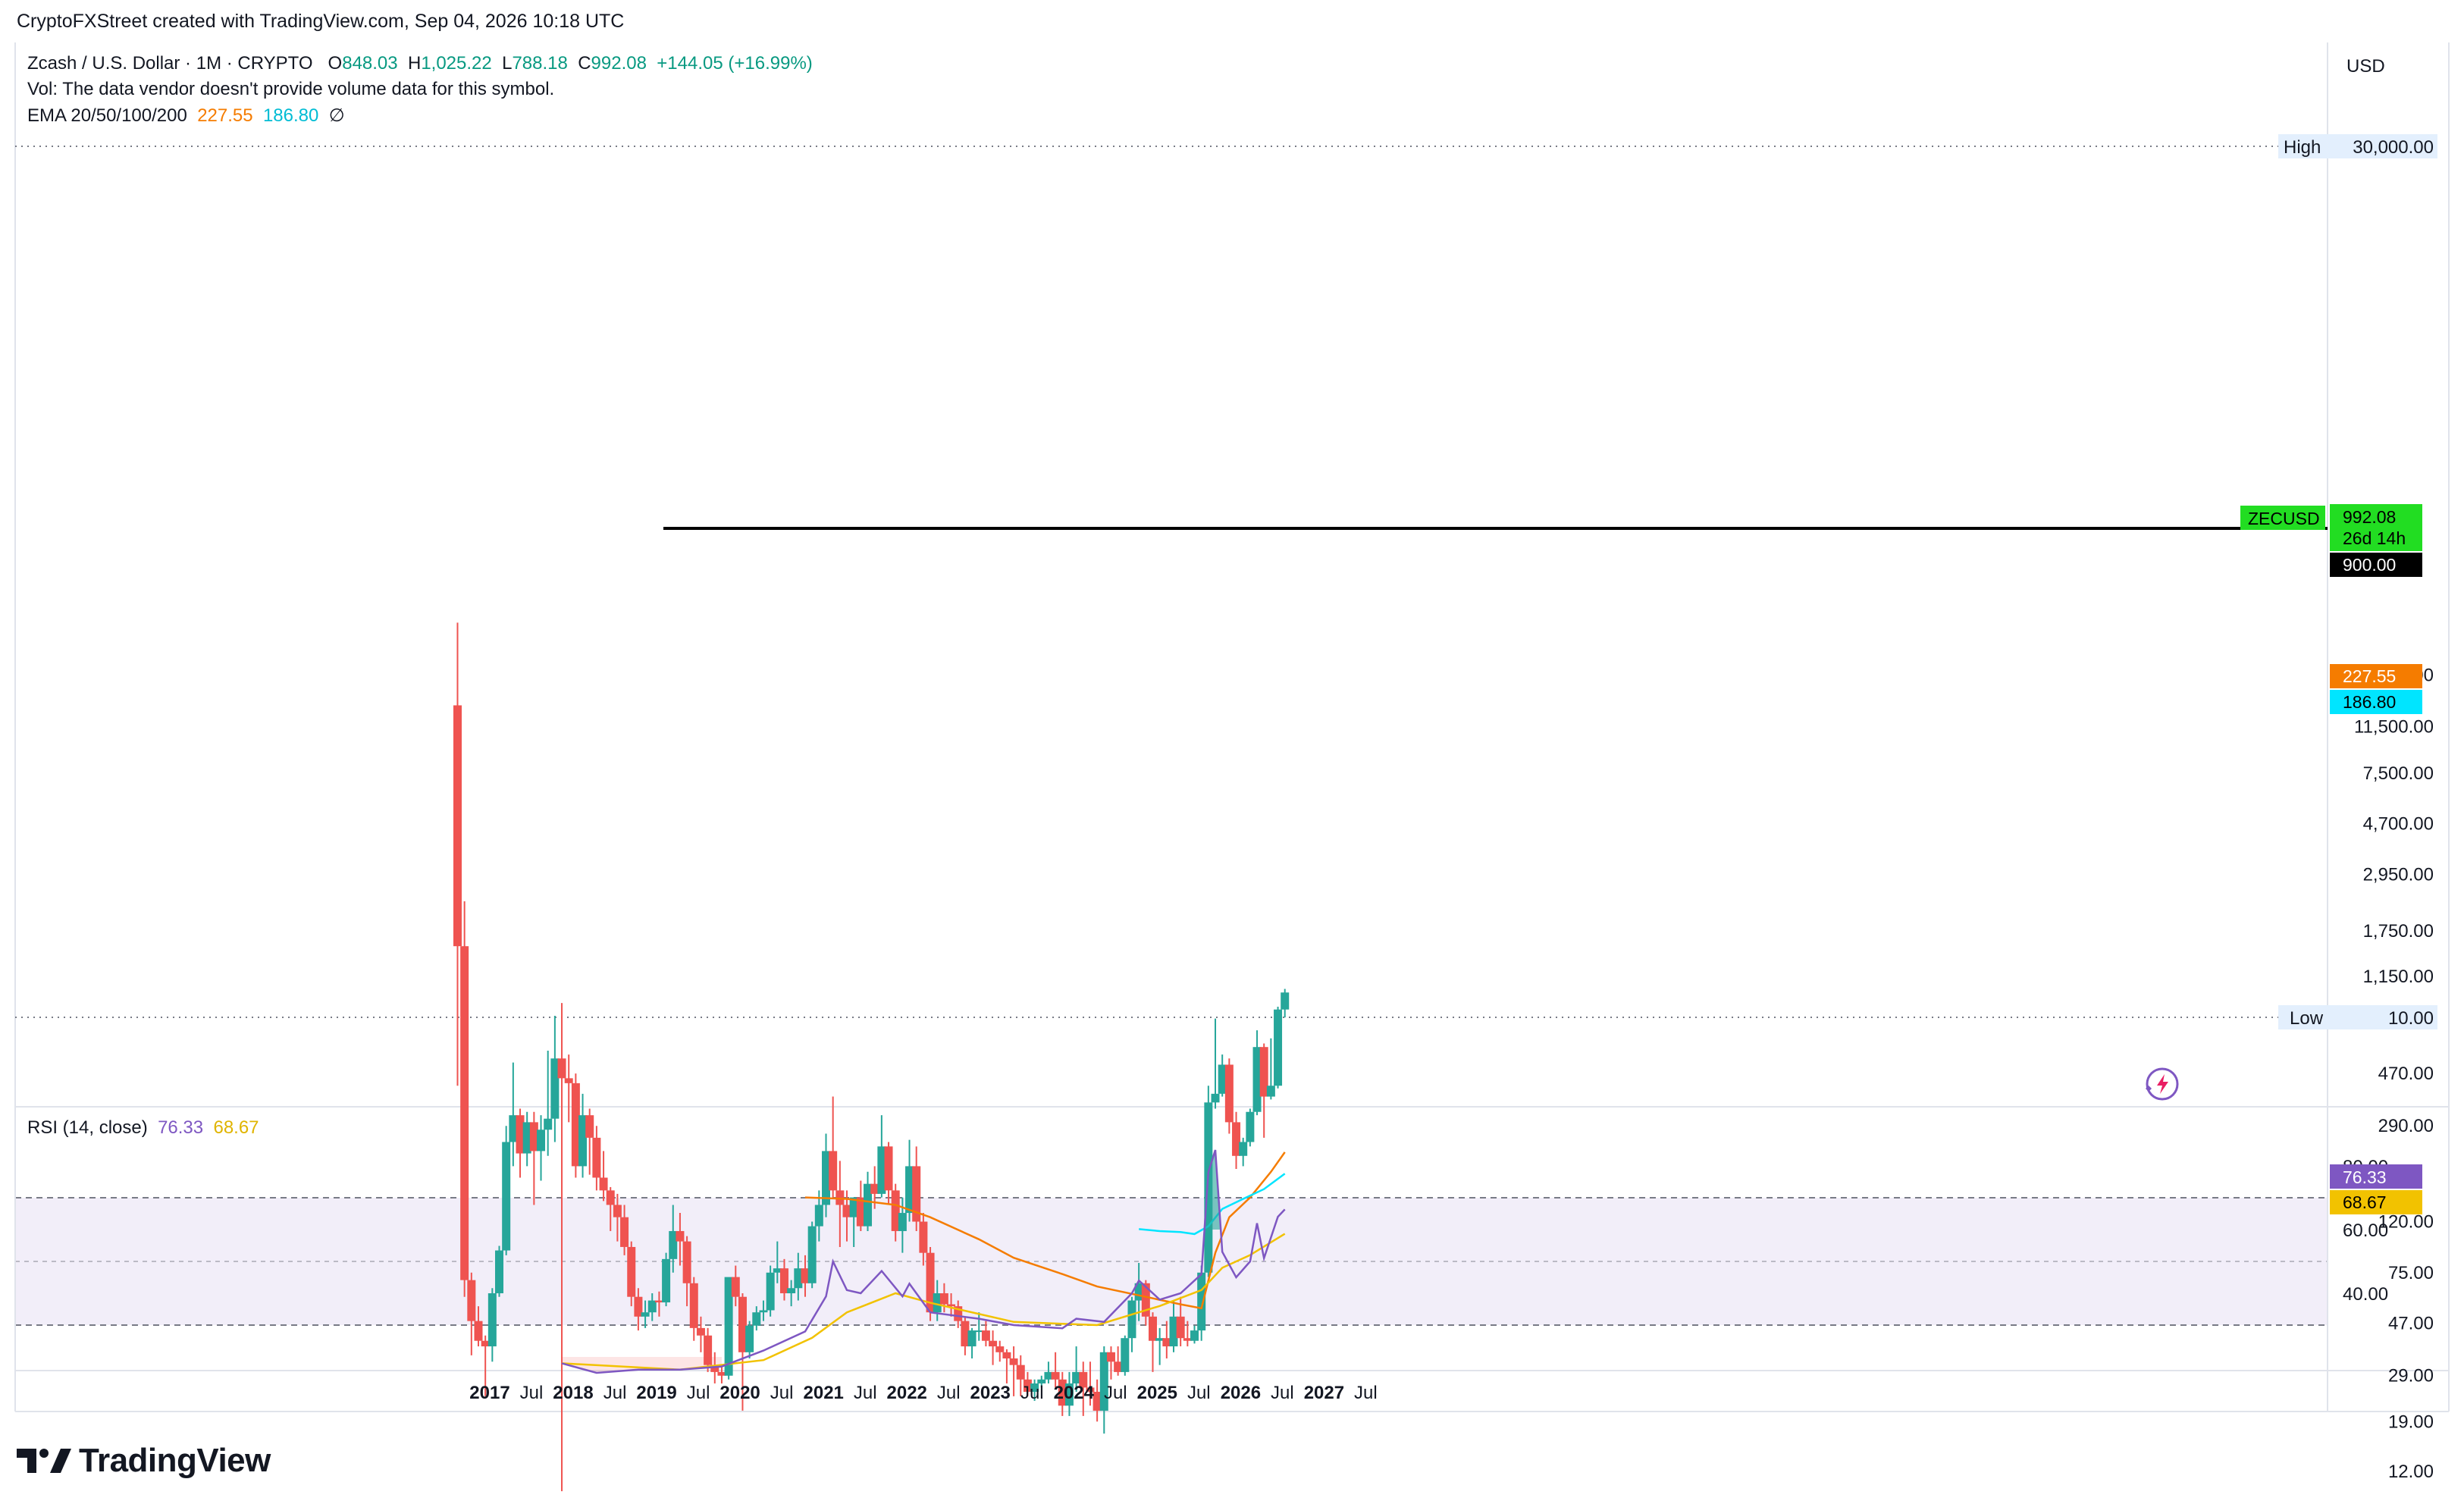 This screenshot has width=2464, height=1504. Describe the element at coordinates (2163, 1084) in the screenshot. I see `lightning-icon` at that location.